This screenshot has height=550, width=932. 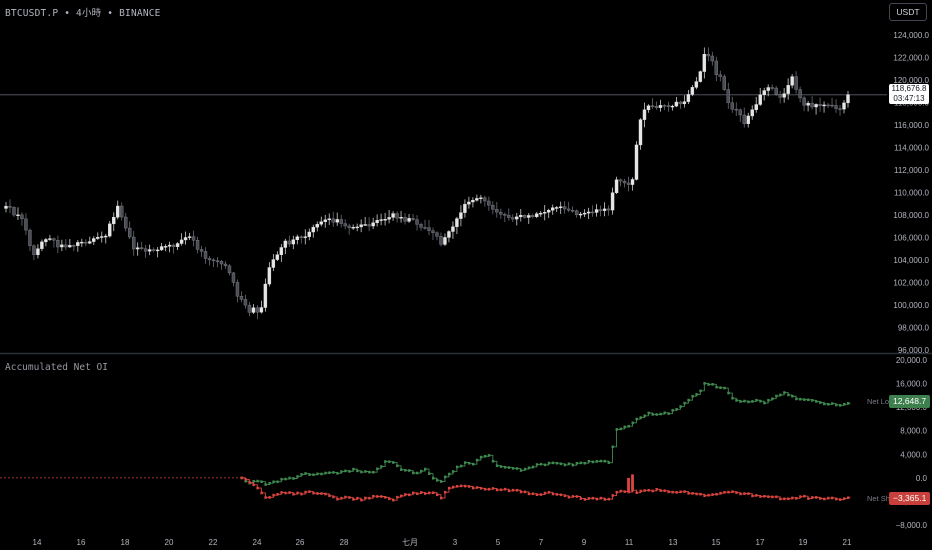 What do you see at coordinates (878, 401) in the screenshot?
I see `net-long-label: Net Lo` at bounding box center [878, 401].